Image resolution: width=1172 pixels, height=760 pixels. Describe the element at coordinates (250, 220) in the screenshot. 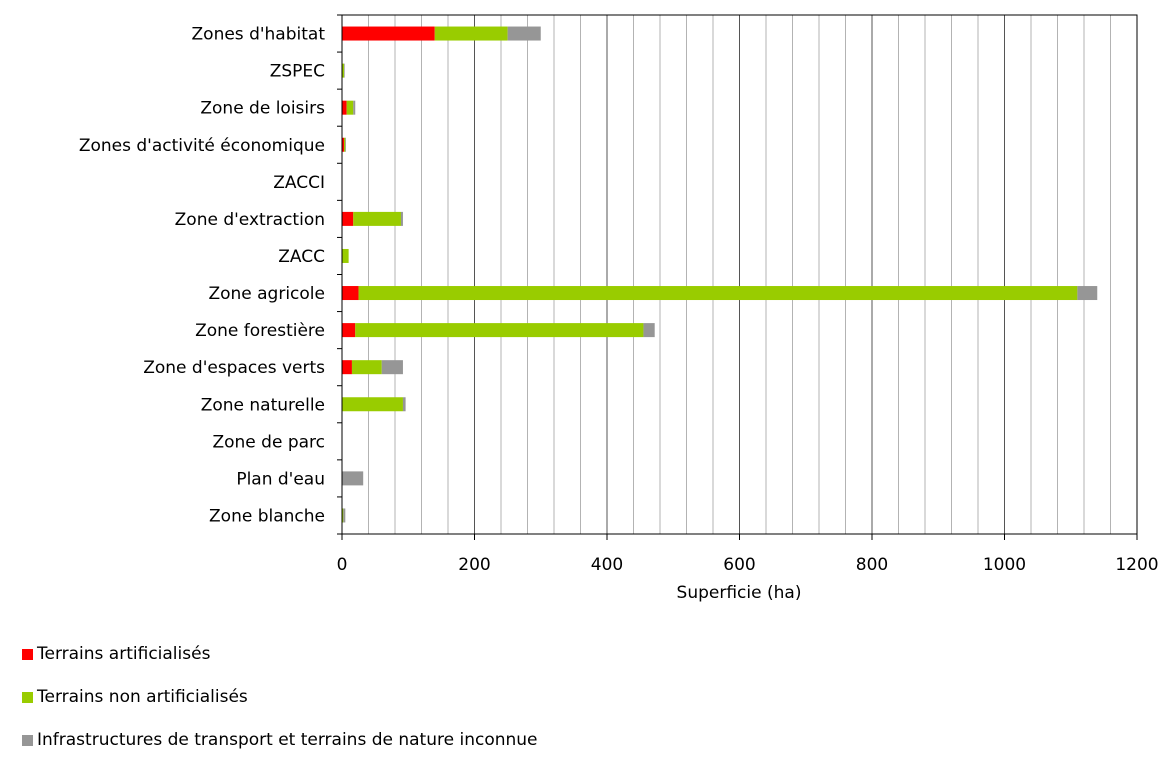

I see `y-tick-label: Zone d'extraction` at that location.